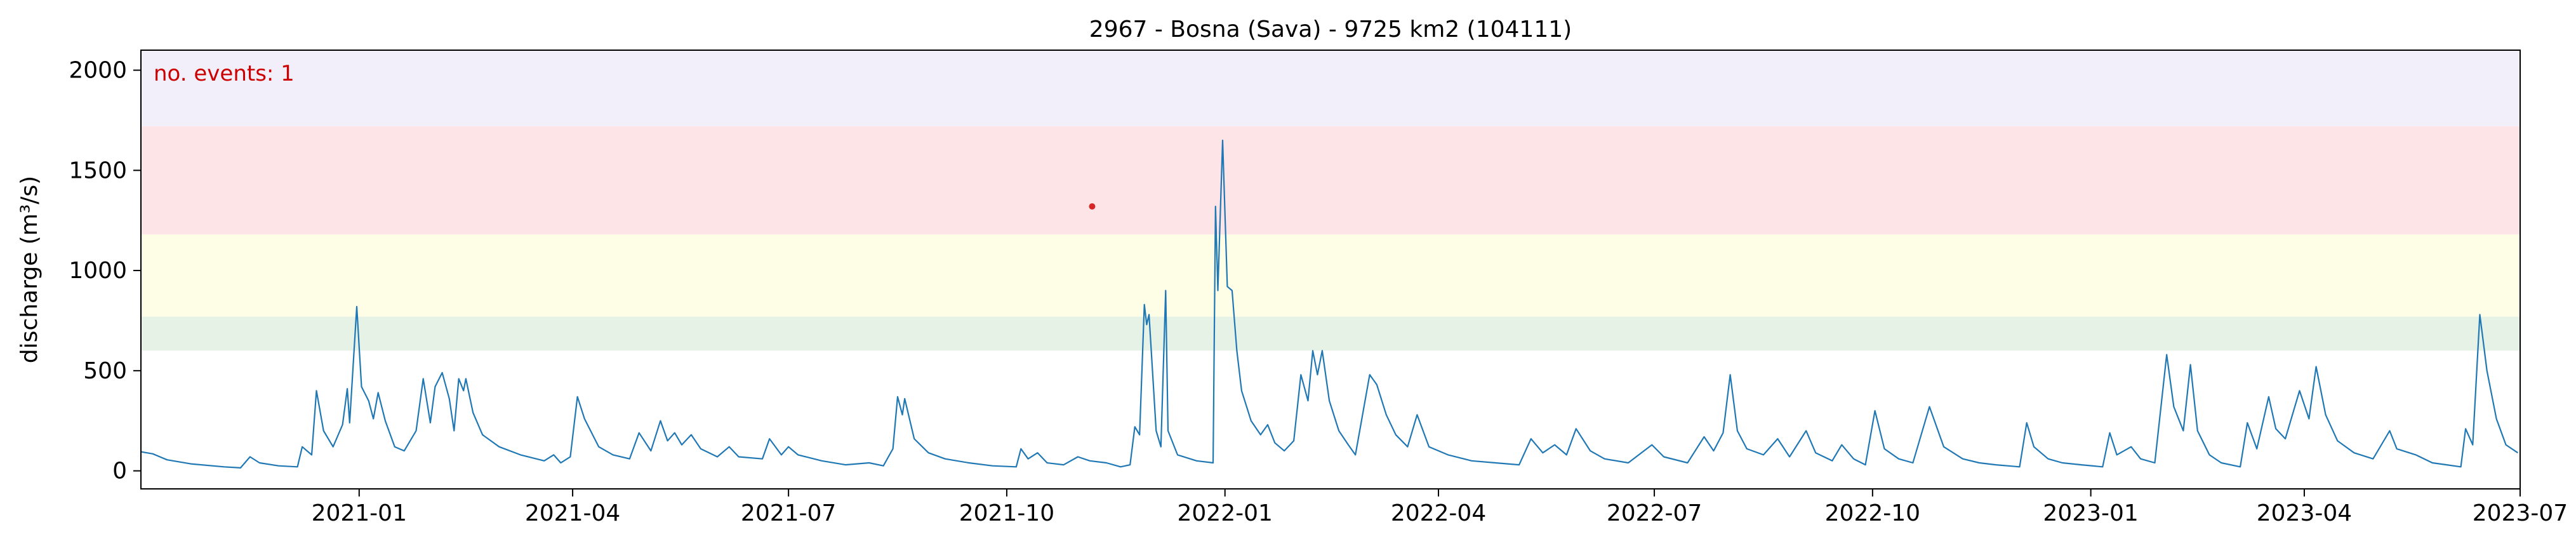 This screenshot has width=2576, height=553. Describe the element at coordinates (119, 471) in the screenshot. I see `y-tick-label-0: 0` at that location.